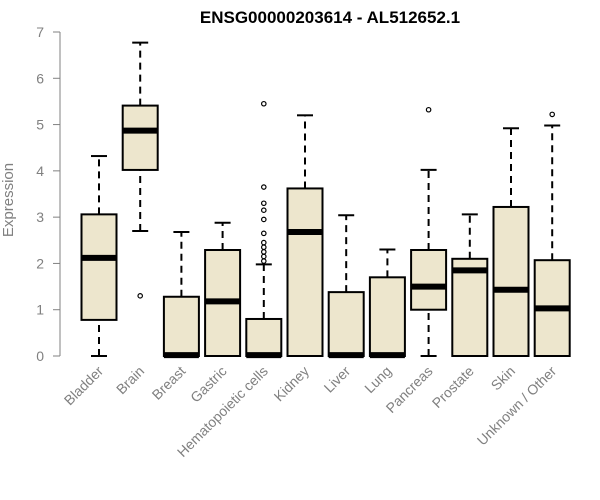  Describe the element at coordinates (40, 78) in the screenshot. I see `y-tick-label: 6` at that location.